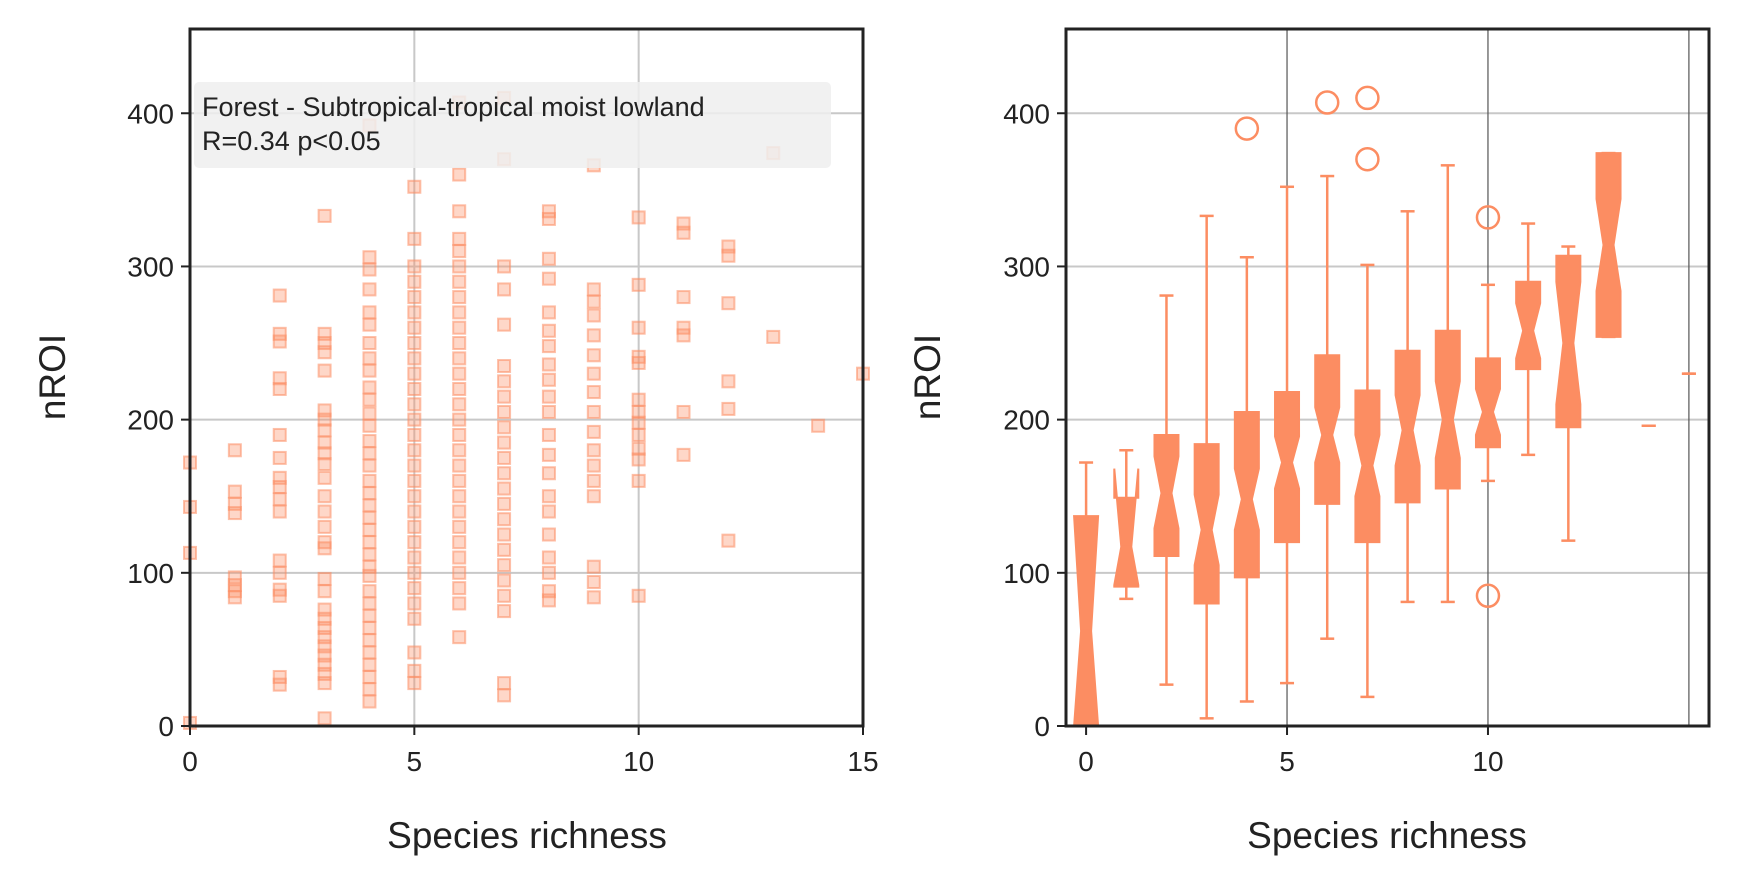 This screenshot has width=1763, height=885. Describe the element at coordinates (150, 573) in the screenshot. I see `y-tick-label: 100` at that location.